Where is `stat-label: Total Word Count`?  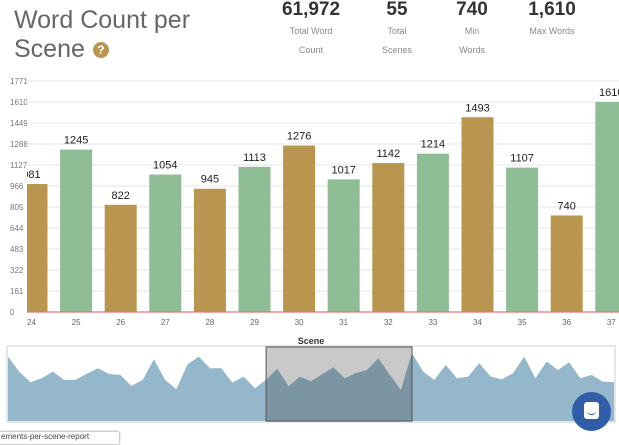 stat-label: Total Word Count is located at coordinates (311, 40).